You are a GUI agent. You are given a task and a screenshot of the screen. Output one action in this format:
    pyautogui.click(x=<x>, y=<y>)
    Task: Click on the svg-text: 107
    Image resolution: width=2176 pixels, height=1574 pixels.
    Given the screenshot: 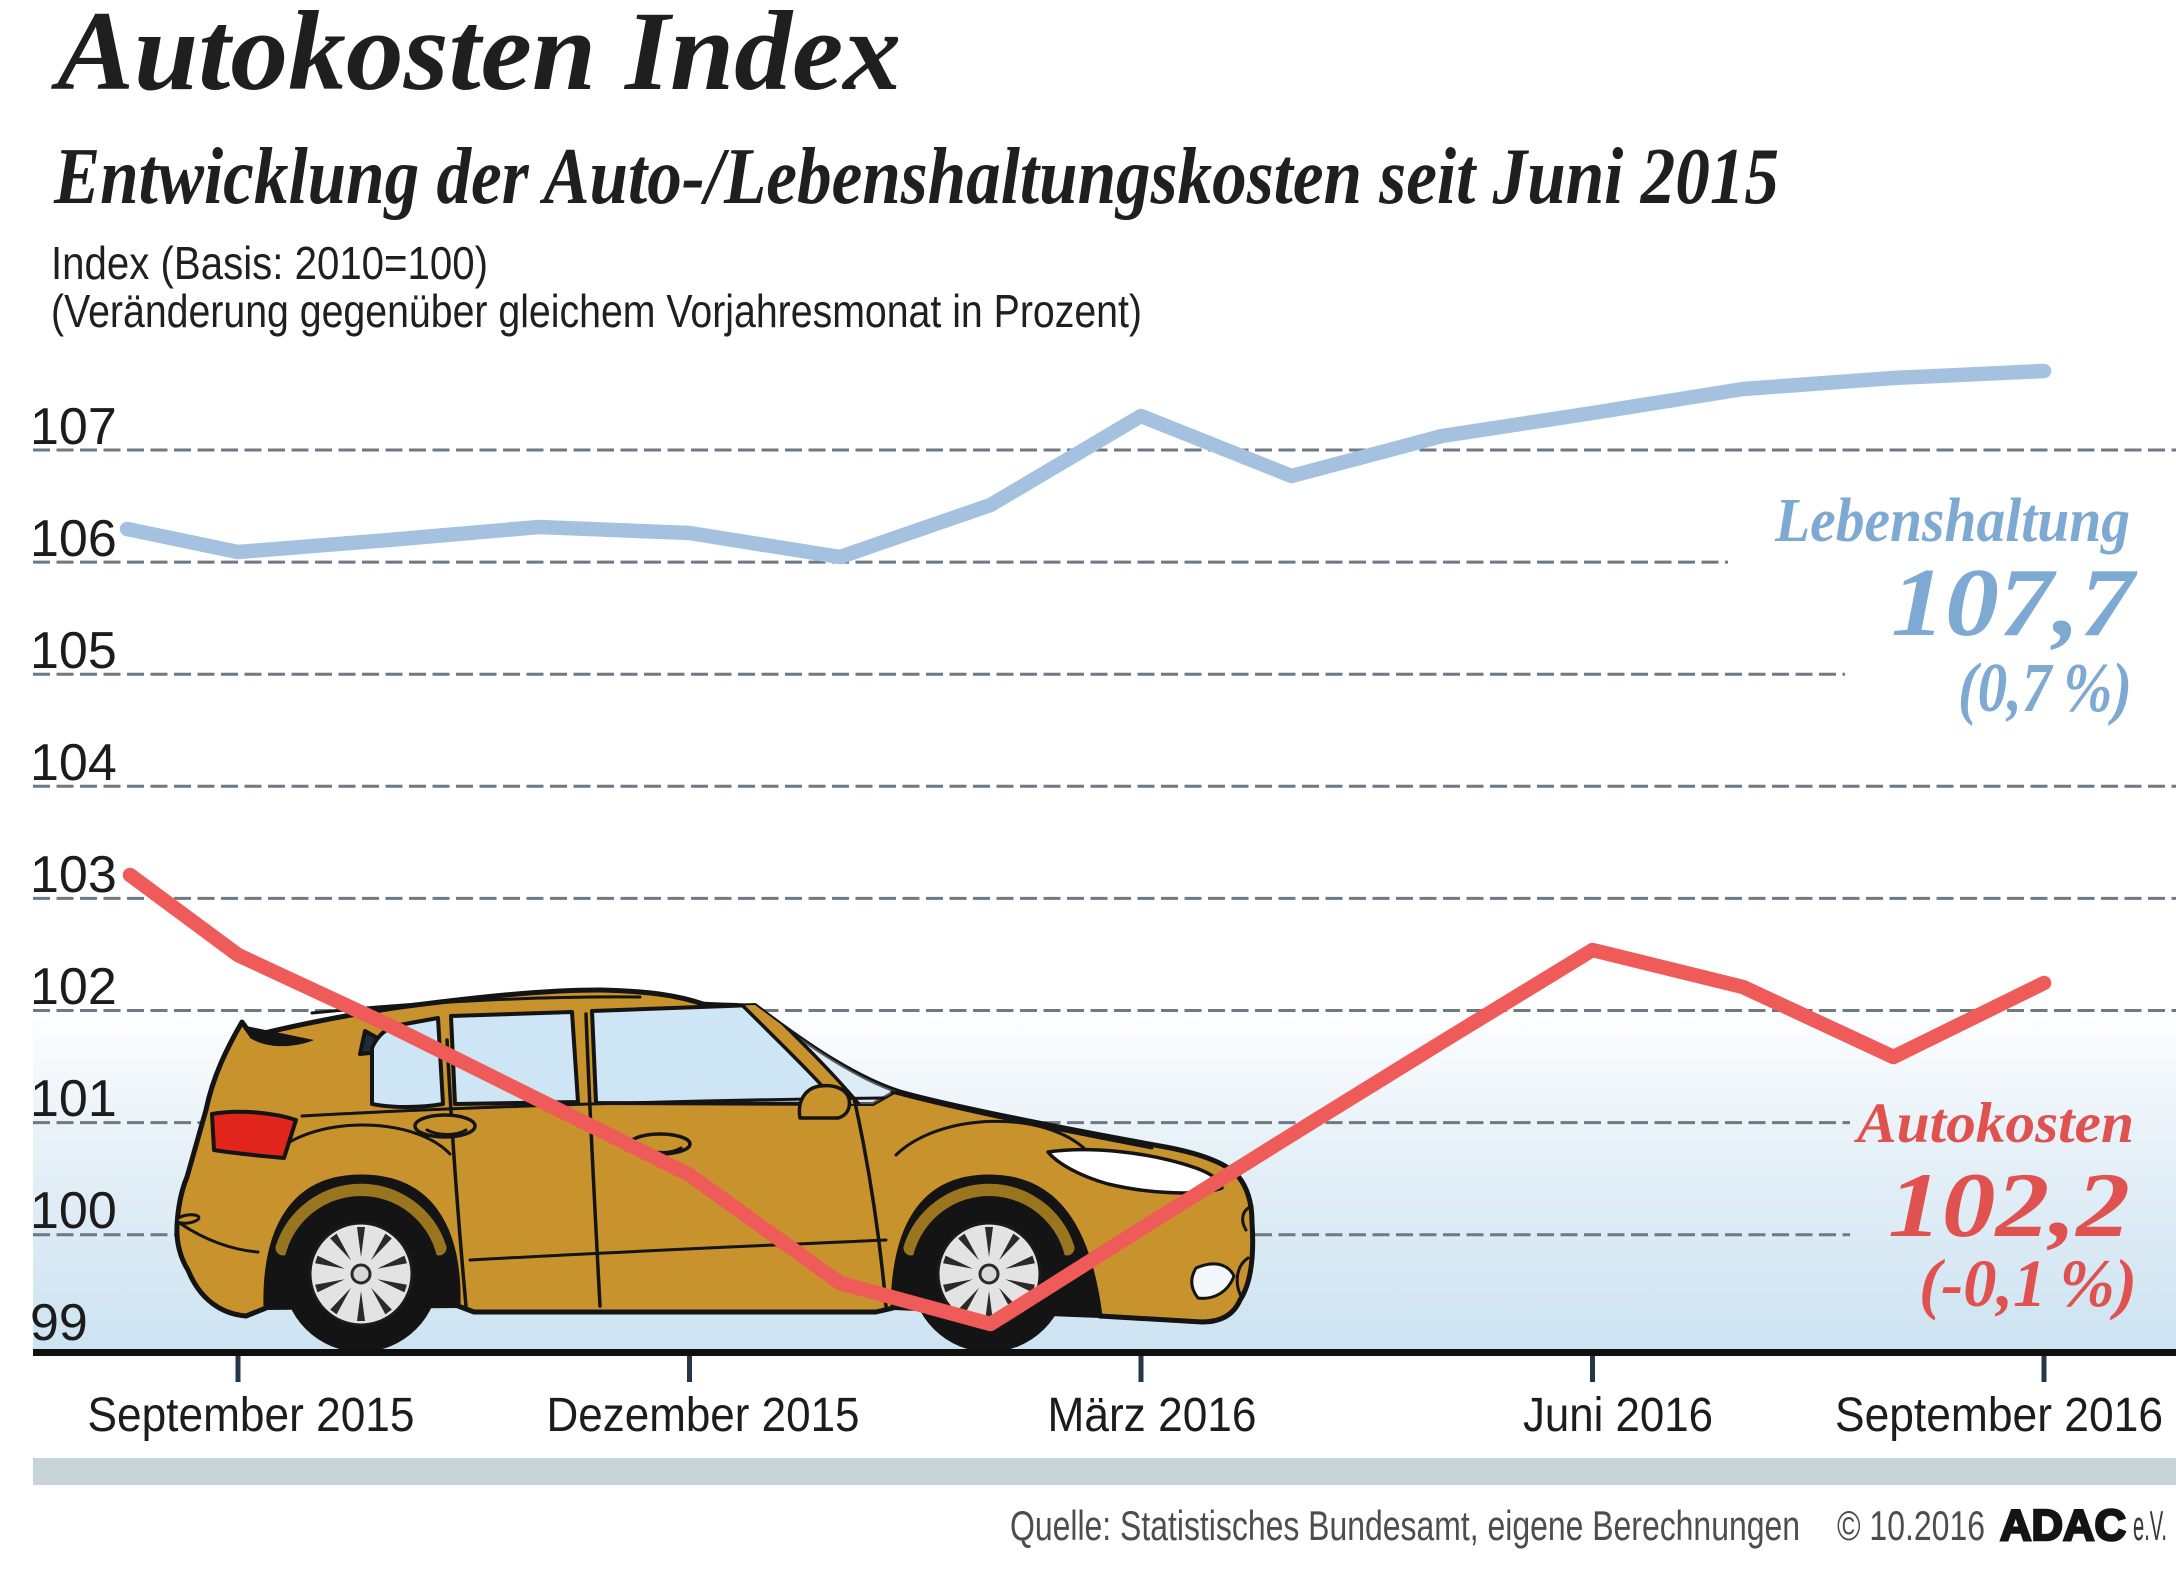 What is the action you would take?
    pyautogui.click(x=73, y=427)
    